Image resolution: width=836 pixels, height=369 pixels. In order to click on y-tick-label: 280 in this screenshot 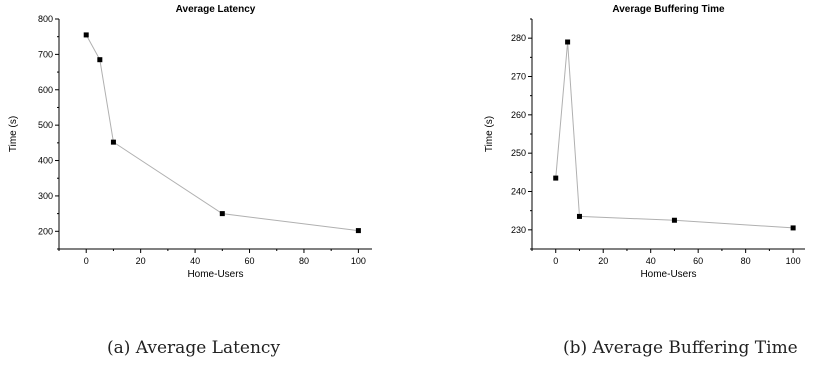, I will do `click(518, 38)`.